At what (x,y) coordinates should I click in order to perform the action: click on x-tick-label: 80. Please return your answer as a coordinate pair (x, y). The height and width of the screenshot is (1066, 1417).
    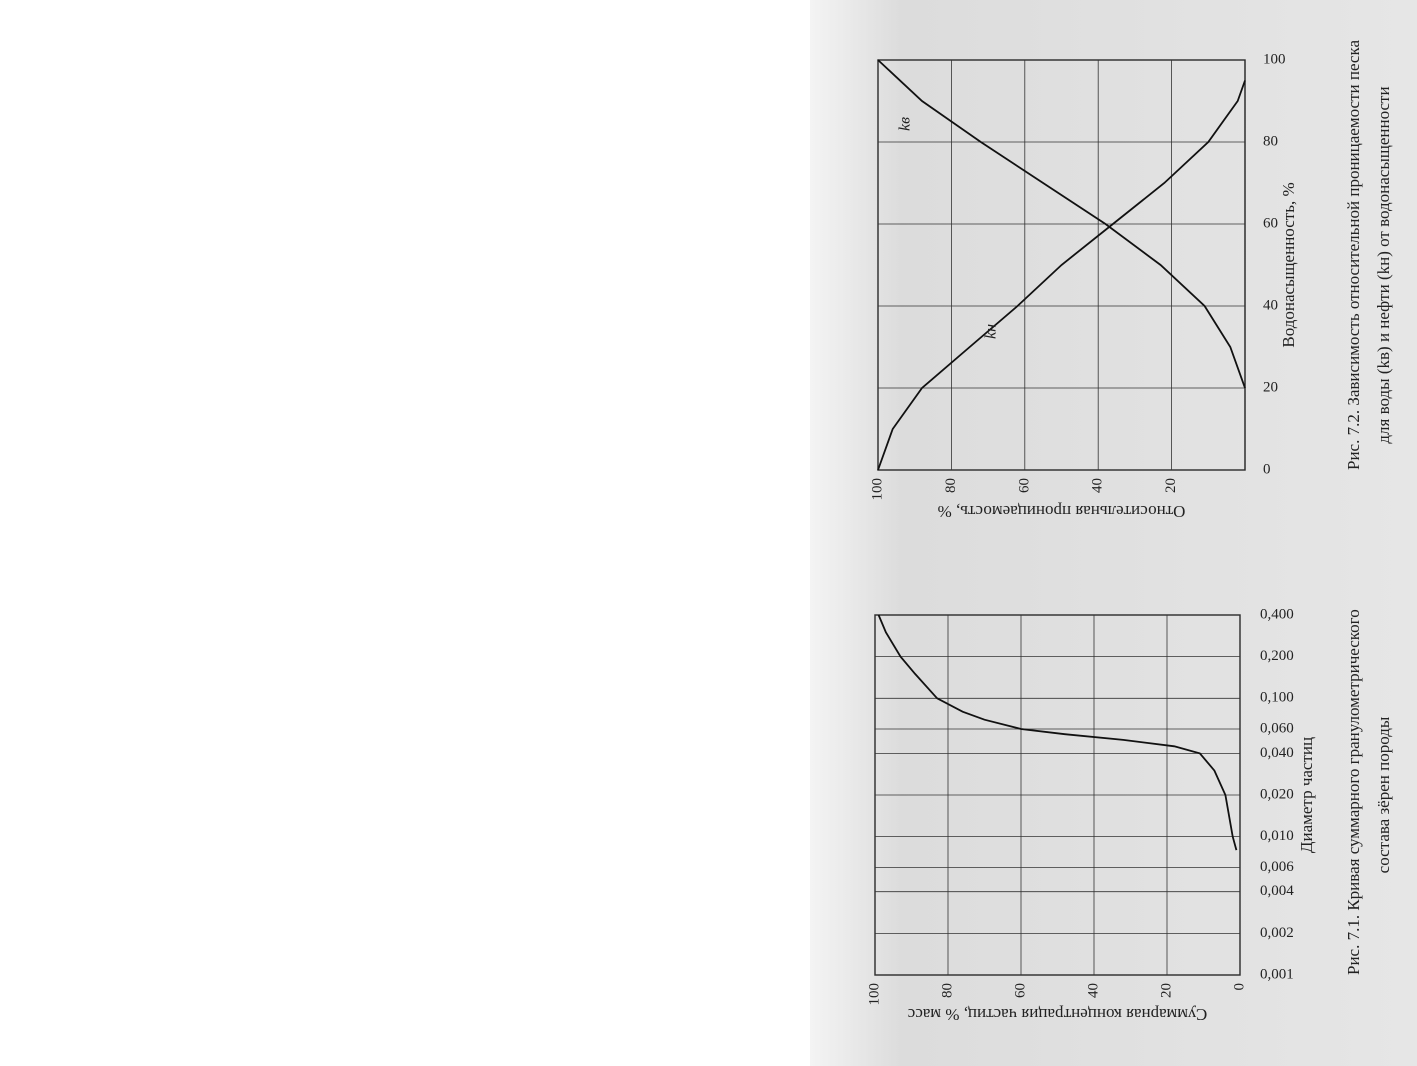
    Looking at the image, I should click on (1270, 141).